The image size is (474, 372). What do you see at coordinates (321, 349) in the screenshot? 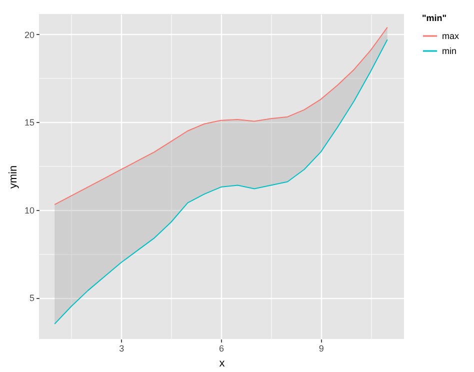
I see `x-tick-label: 9` at bounding box center [321, 349].